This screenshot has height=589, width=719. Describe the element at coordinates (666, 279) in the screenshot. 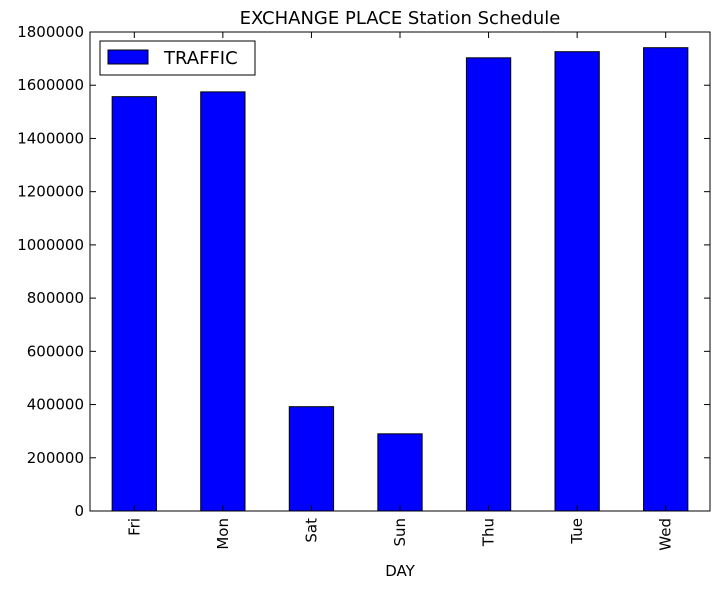

I see `bar-wed` at that location.